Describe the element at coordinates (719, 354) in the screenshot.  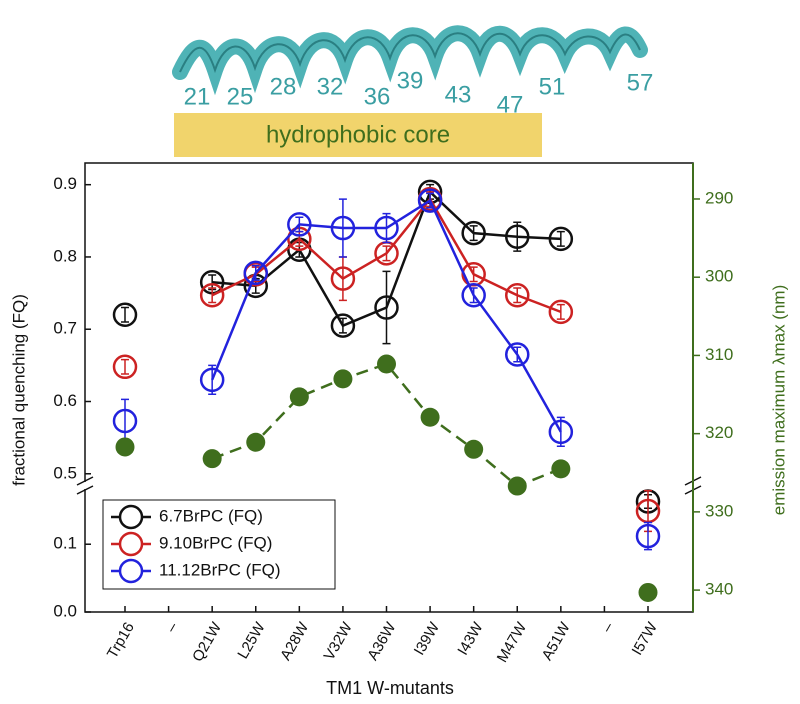
I see `y2-tick-label: 310` at that location.